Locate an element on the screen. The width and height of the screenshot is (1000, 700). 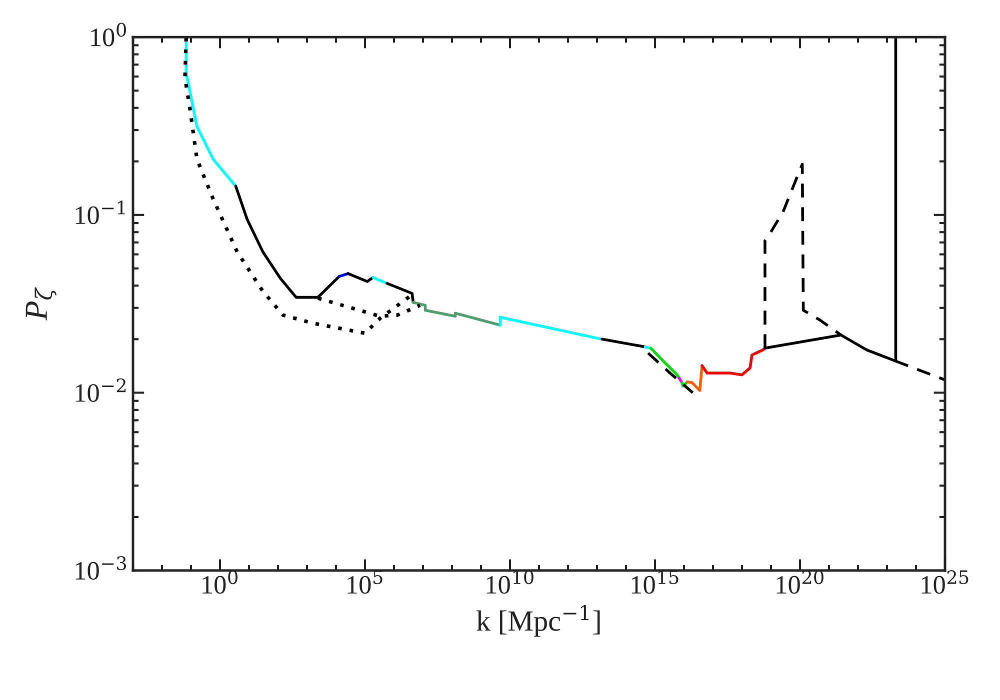
y-tick-label: 10$^{−3}$ is located at coordinates (101, 568).